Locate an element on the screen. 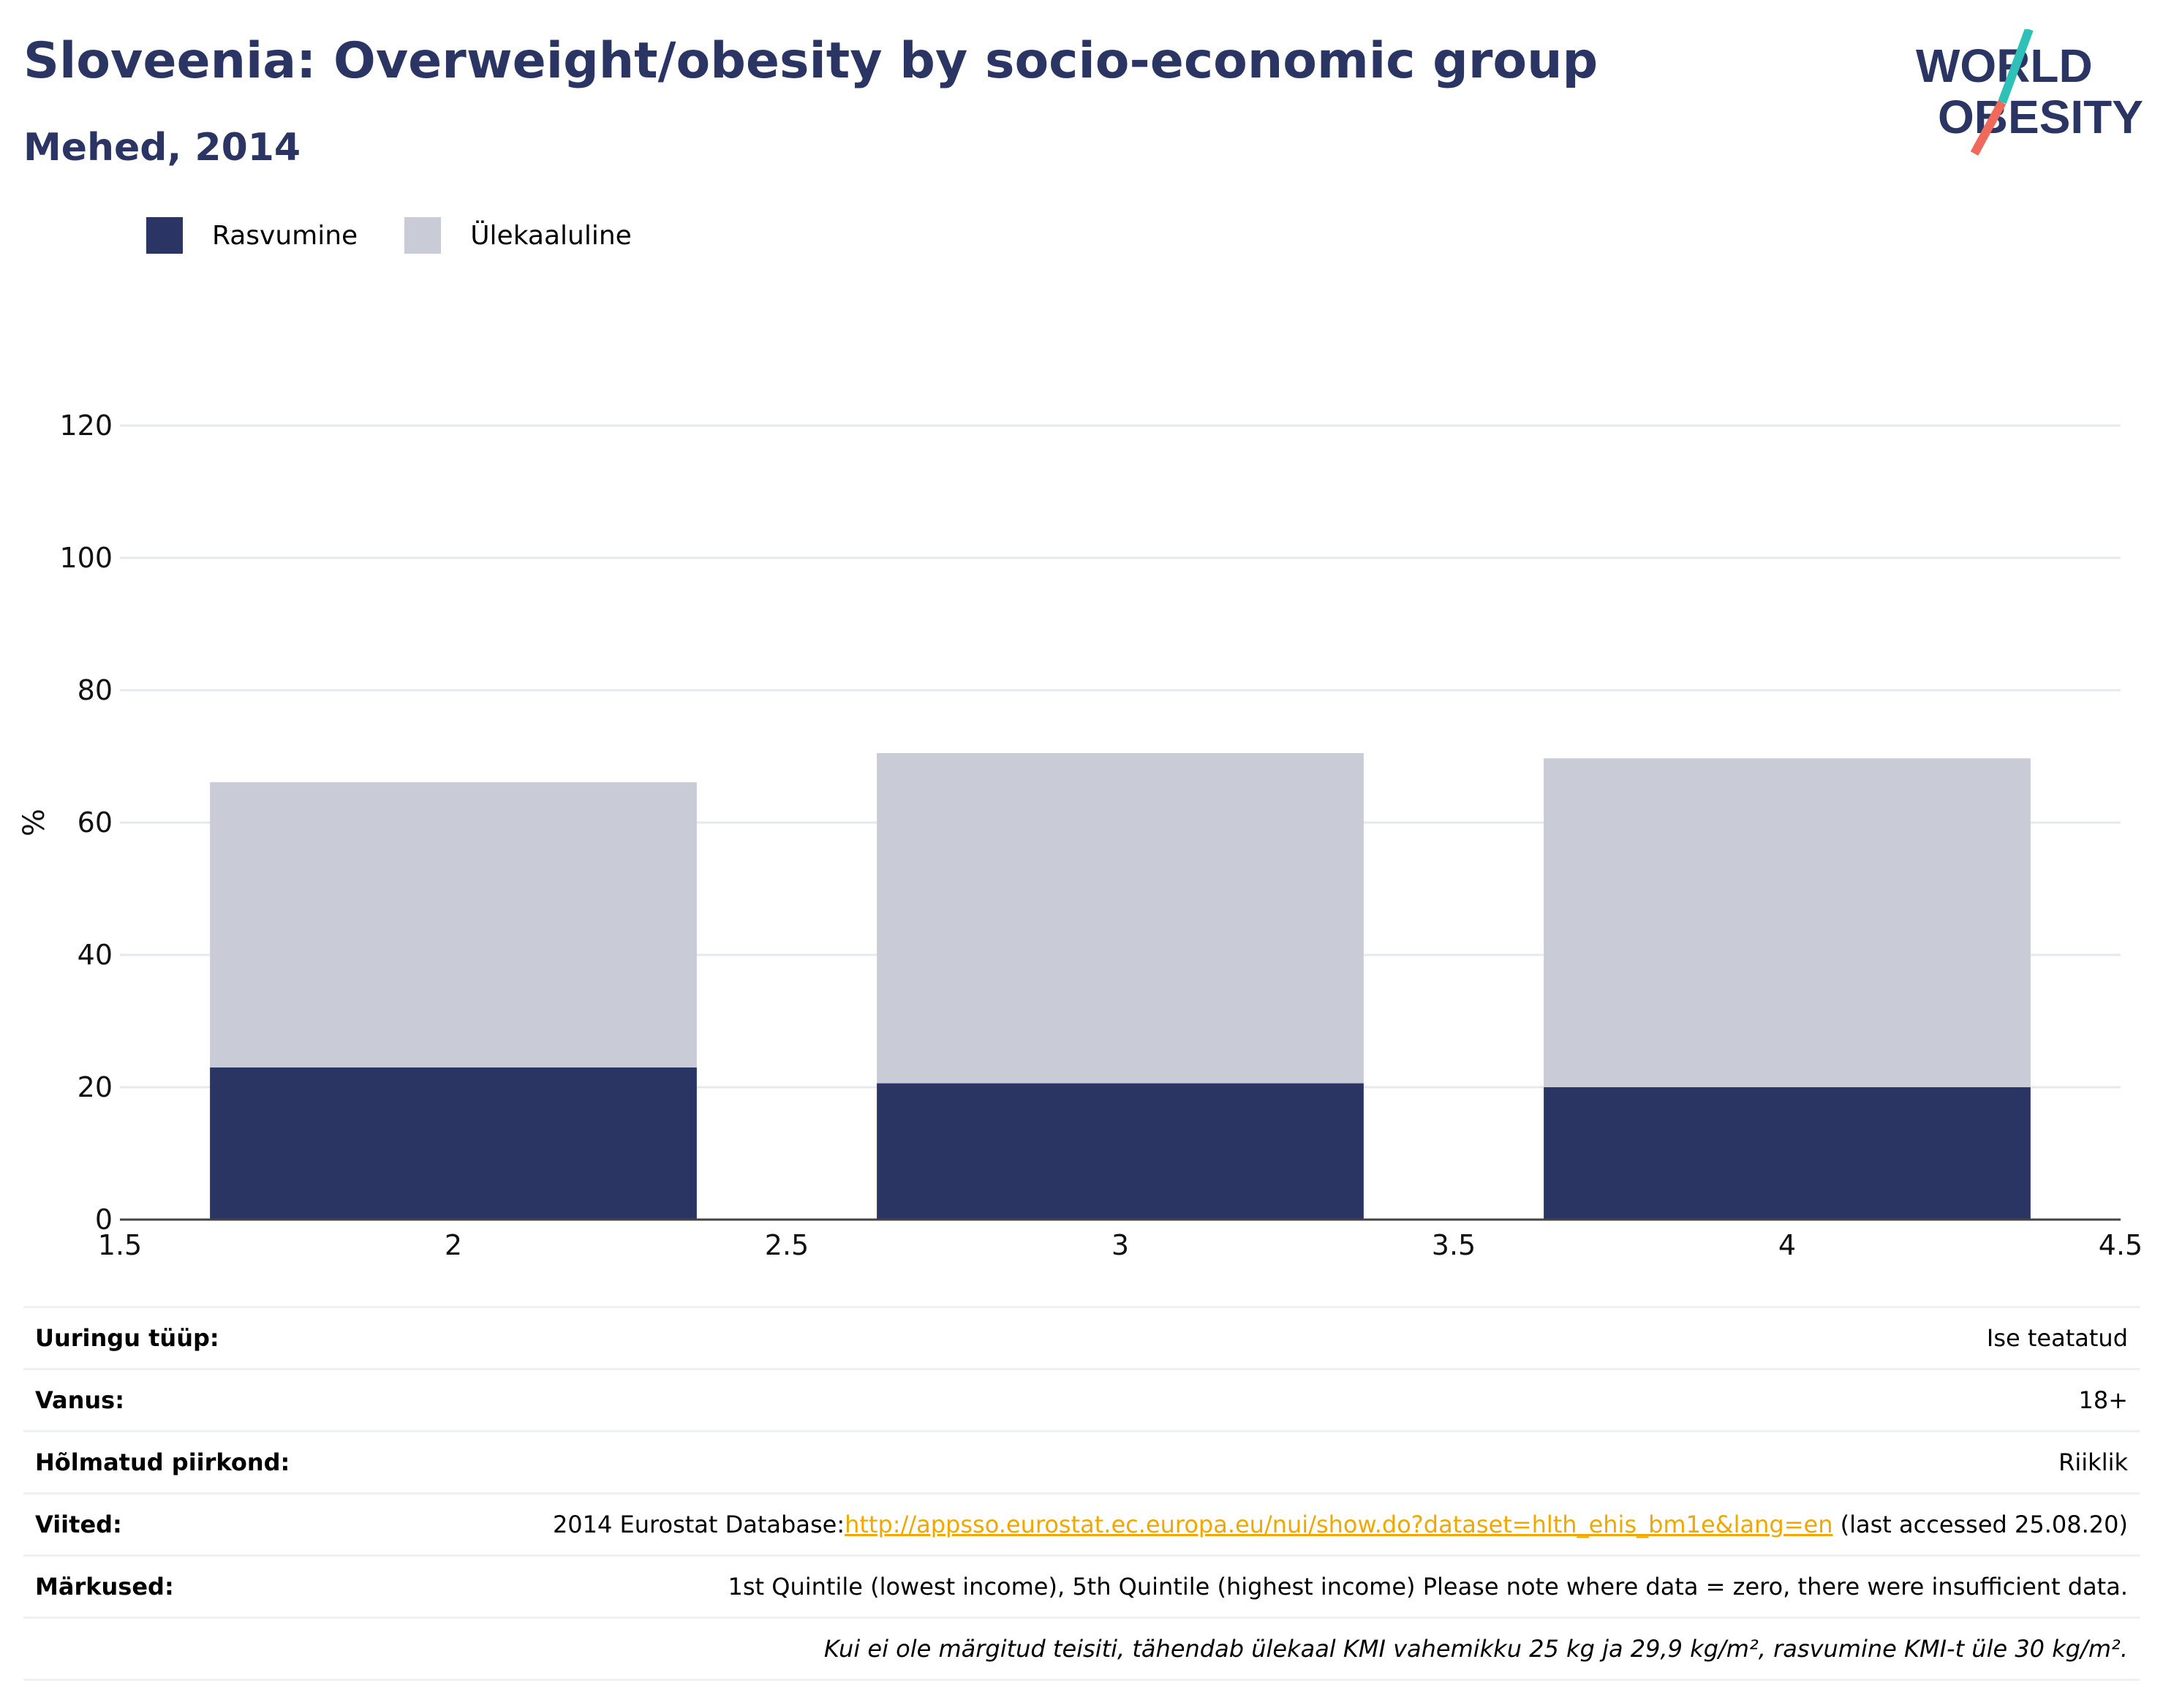  x-tick-label: 4 is located at coordinates (1787, 1243).